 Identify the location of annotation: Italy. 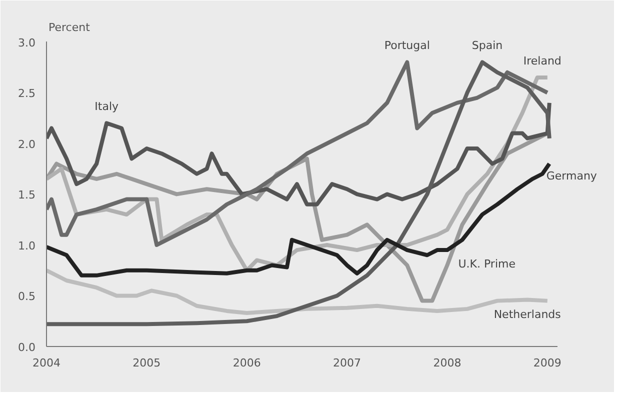
(107, 107).